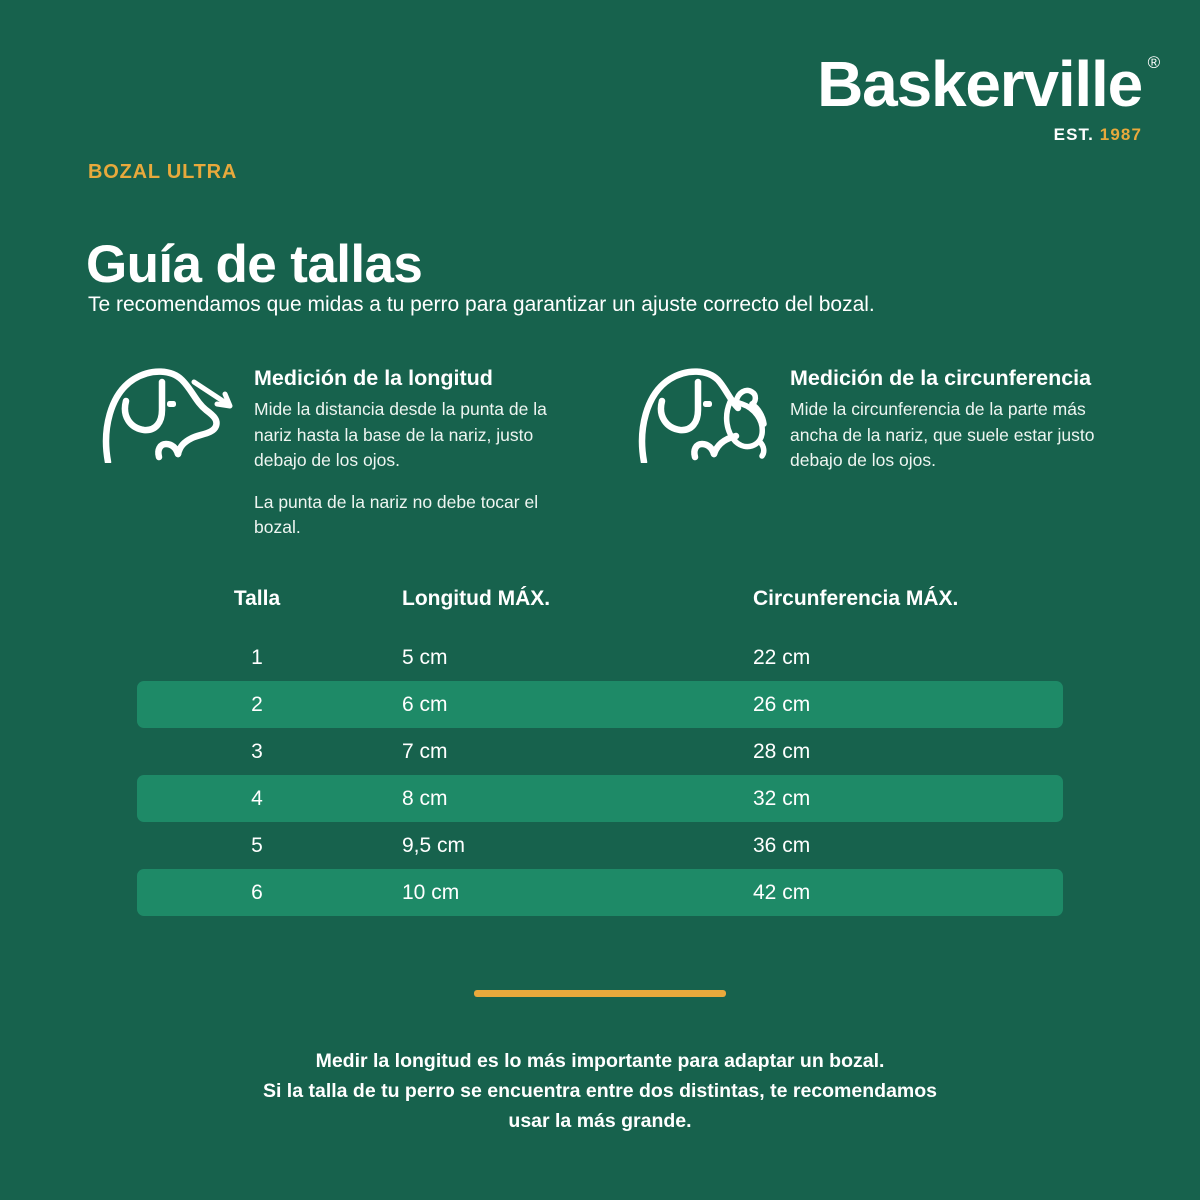 Image resolution: width=1200 pixels, height=1200 pixels. What do you see at coordinates (782, 704) in the screenshot?
I see `cell-girth: 26 cm` at bounding box center [782, 704].